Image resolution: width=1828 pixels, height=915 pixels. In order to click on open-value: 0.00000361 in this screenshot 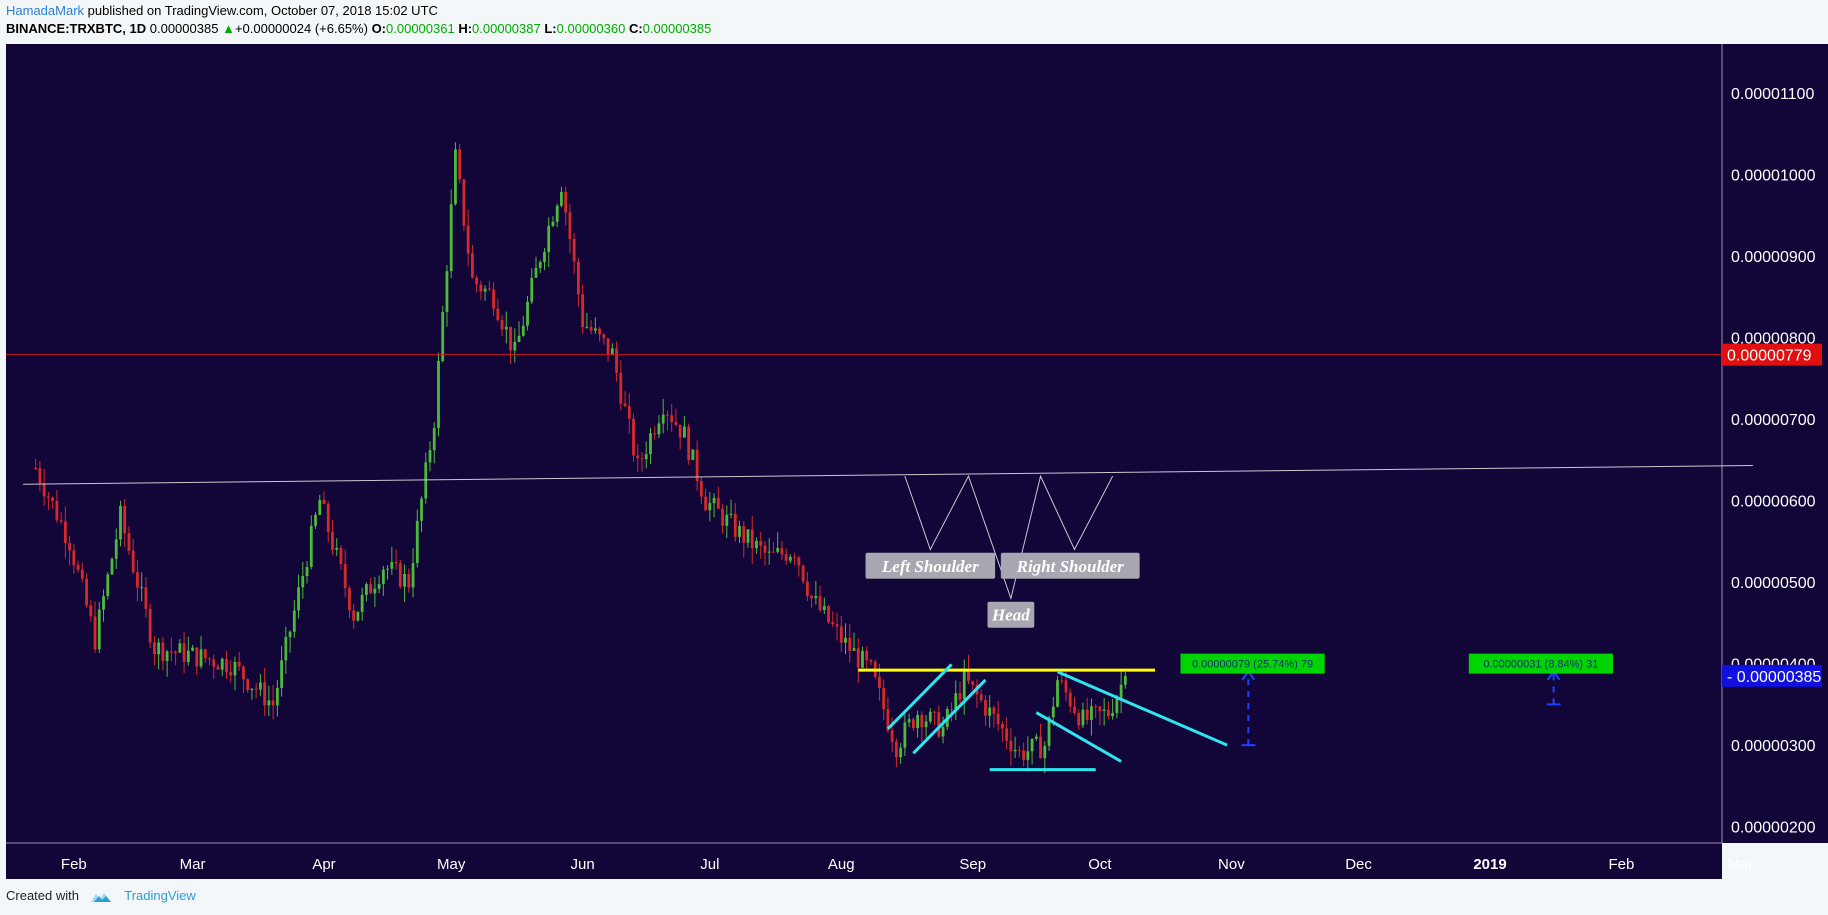, I will do `click(420, 28)`.